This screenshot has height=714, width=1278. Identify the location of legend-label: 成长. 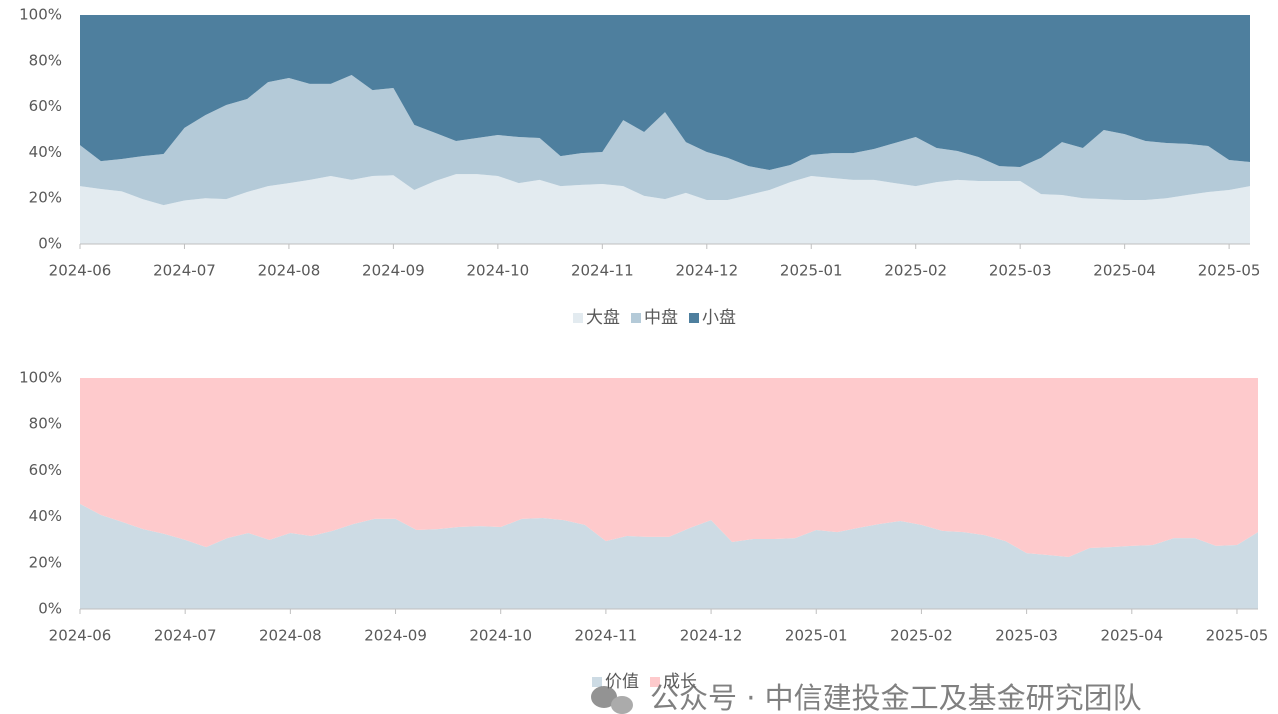
(680, 682).